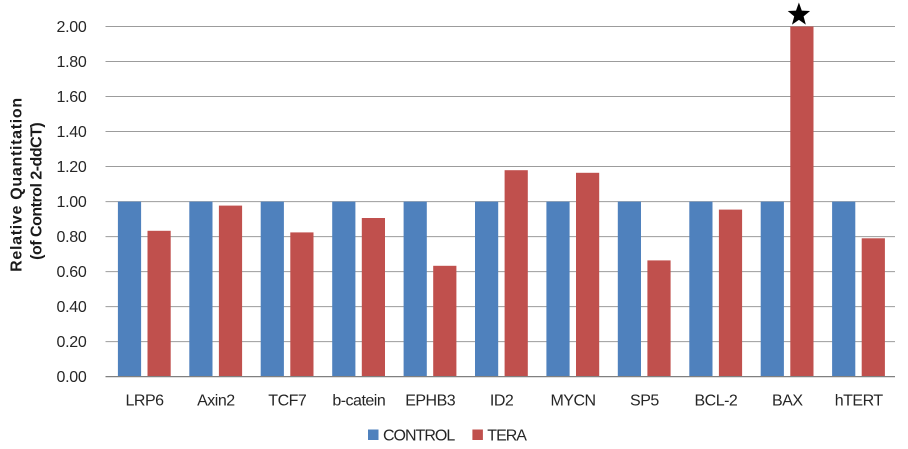 The width and height of the screenshot is (908, 449). I want to click on svg-text: 0.60, so click(72, 272).